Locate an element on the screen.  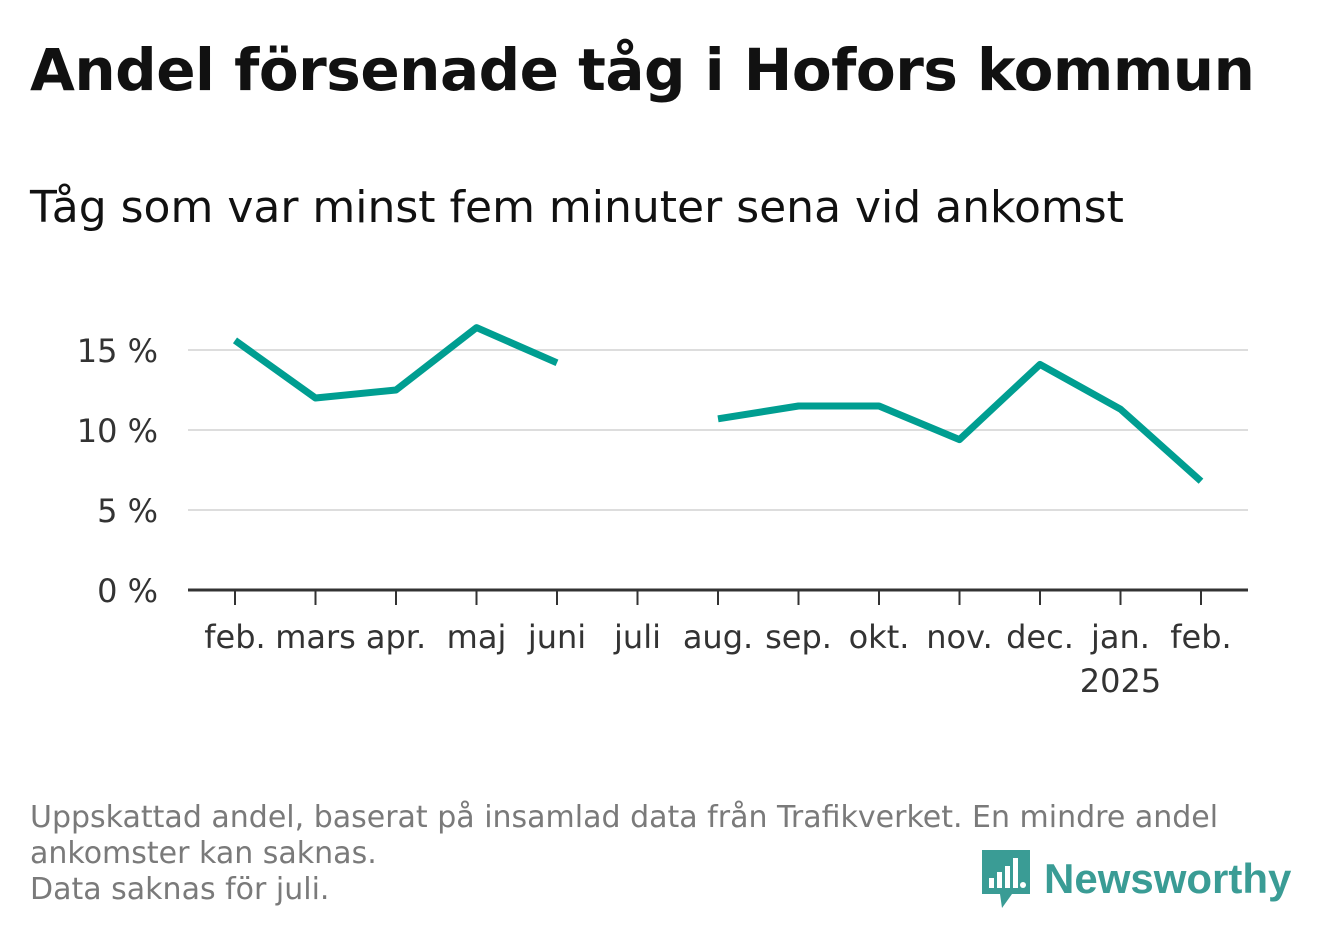
x-tick-label: okt. is located at coordinates (879, 637).